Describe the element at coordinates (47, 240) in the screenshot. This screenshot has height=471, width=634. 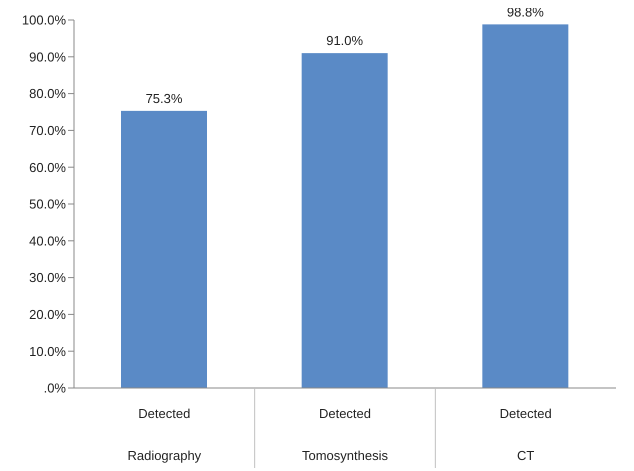
I see `y-tick-label: 40.0%` at that location.